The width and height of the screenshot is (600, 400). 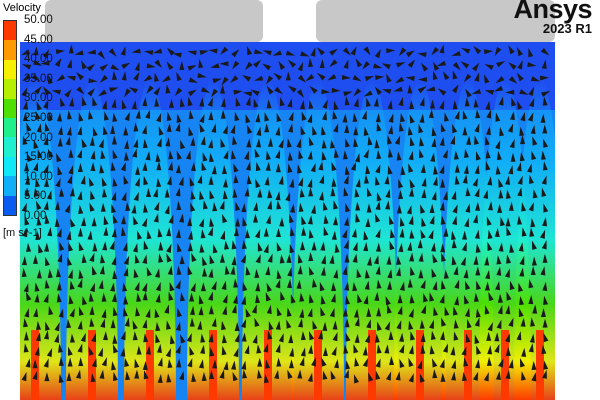 I want to click on legend-tick-label: 0.00, so click(x=35, y=216).